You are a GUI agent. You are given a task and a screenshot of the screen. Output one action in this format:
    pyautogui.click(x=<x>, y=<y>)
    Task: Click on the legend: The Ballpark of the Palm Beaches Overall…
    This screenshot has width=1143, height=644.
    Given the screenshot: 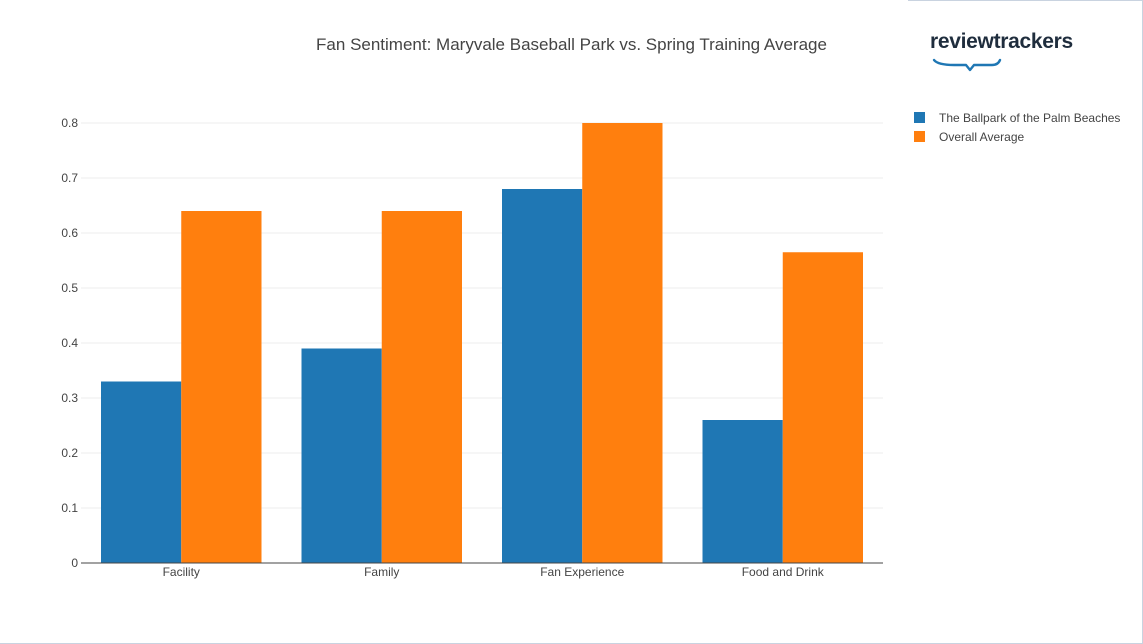 What is the action you would take?
    pyautogui.click(x=1017, y=127)
    